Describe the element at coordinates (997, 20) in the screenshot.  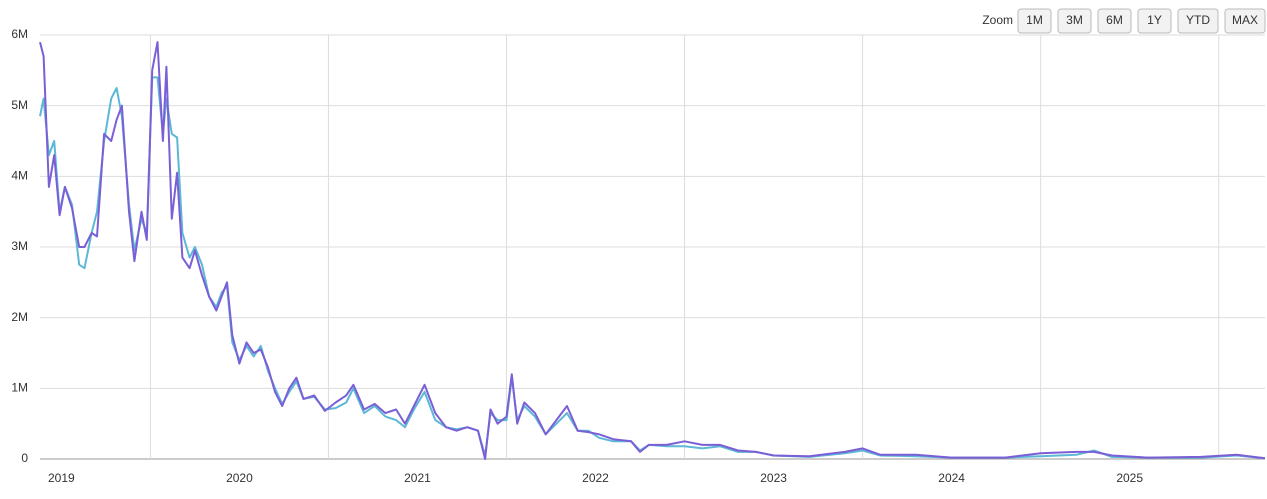
I see `zoom-label: Zoom` at that location.